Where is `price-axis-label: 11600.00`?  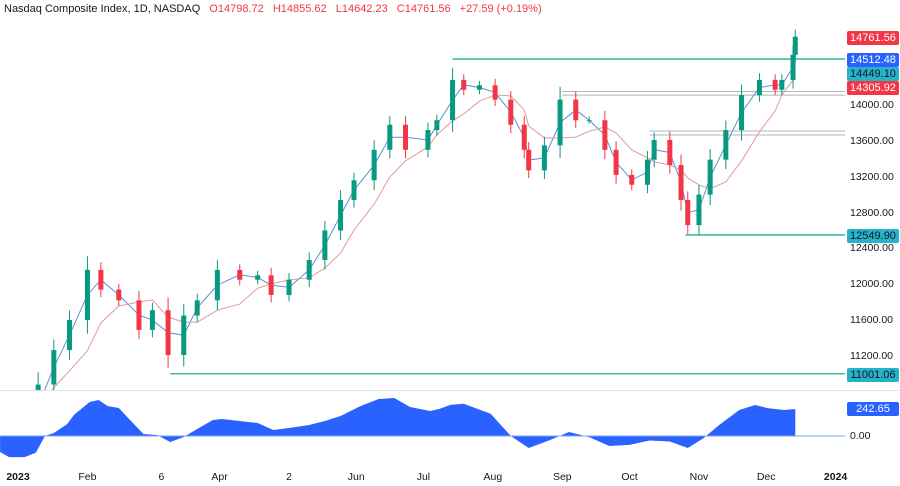 price-axis-label: 11600.00 is located at coordinates (872, 320).